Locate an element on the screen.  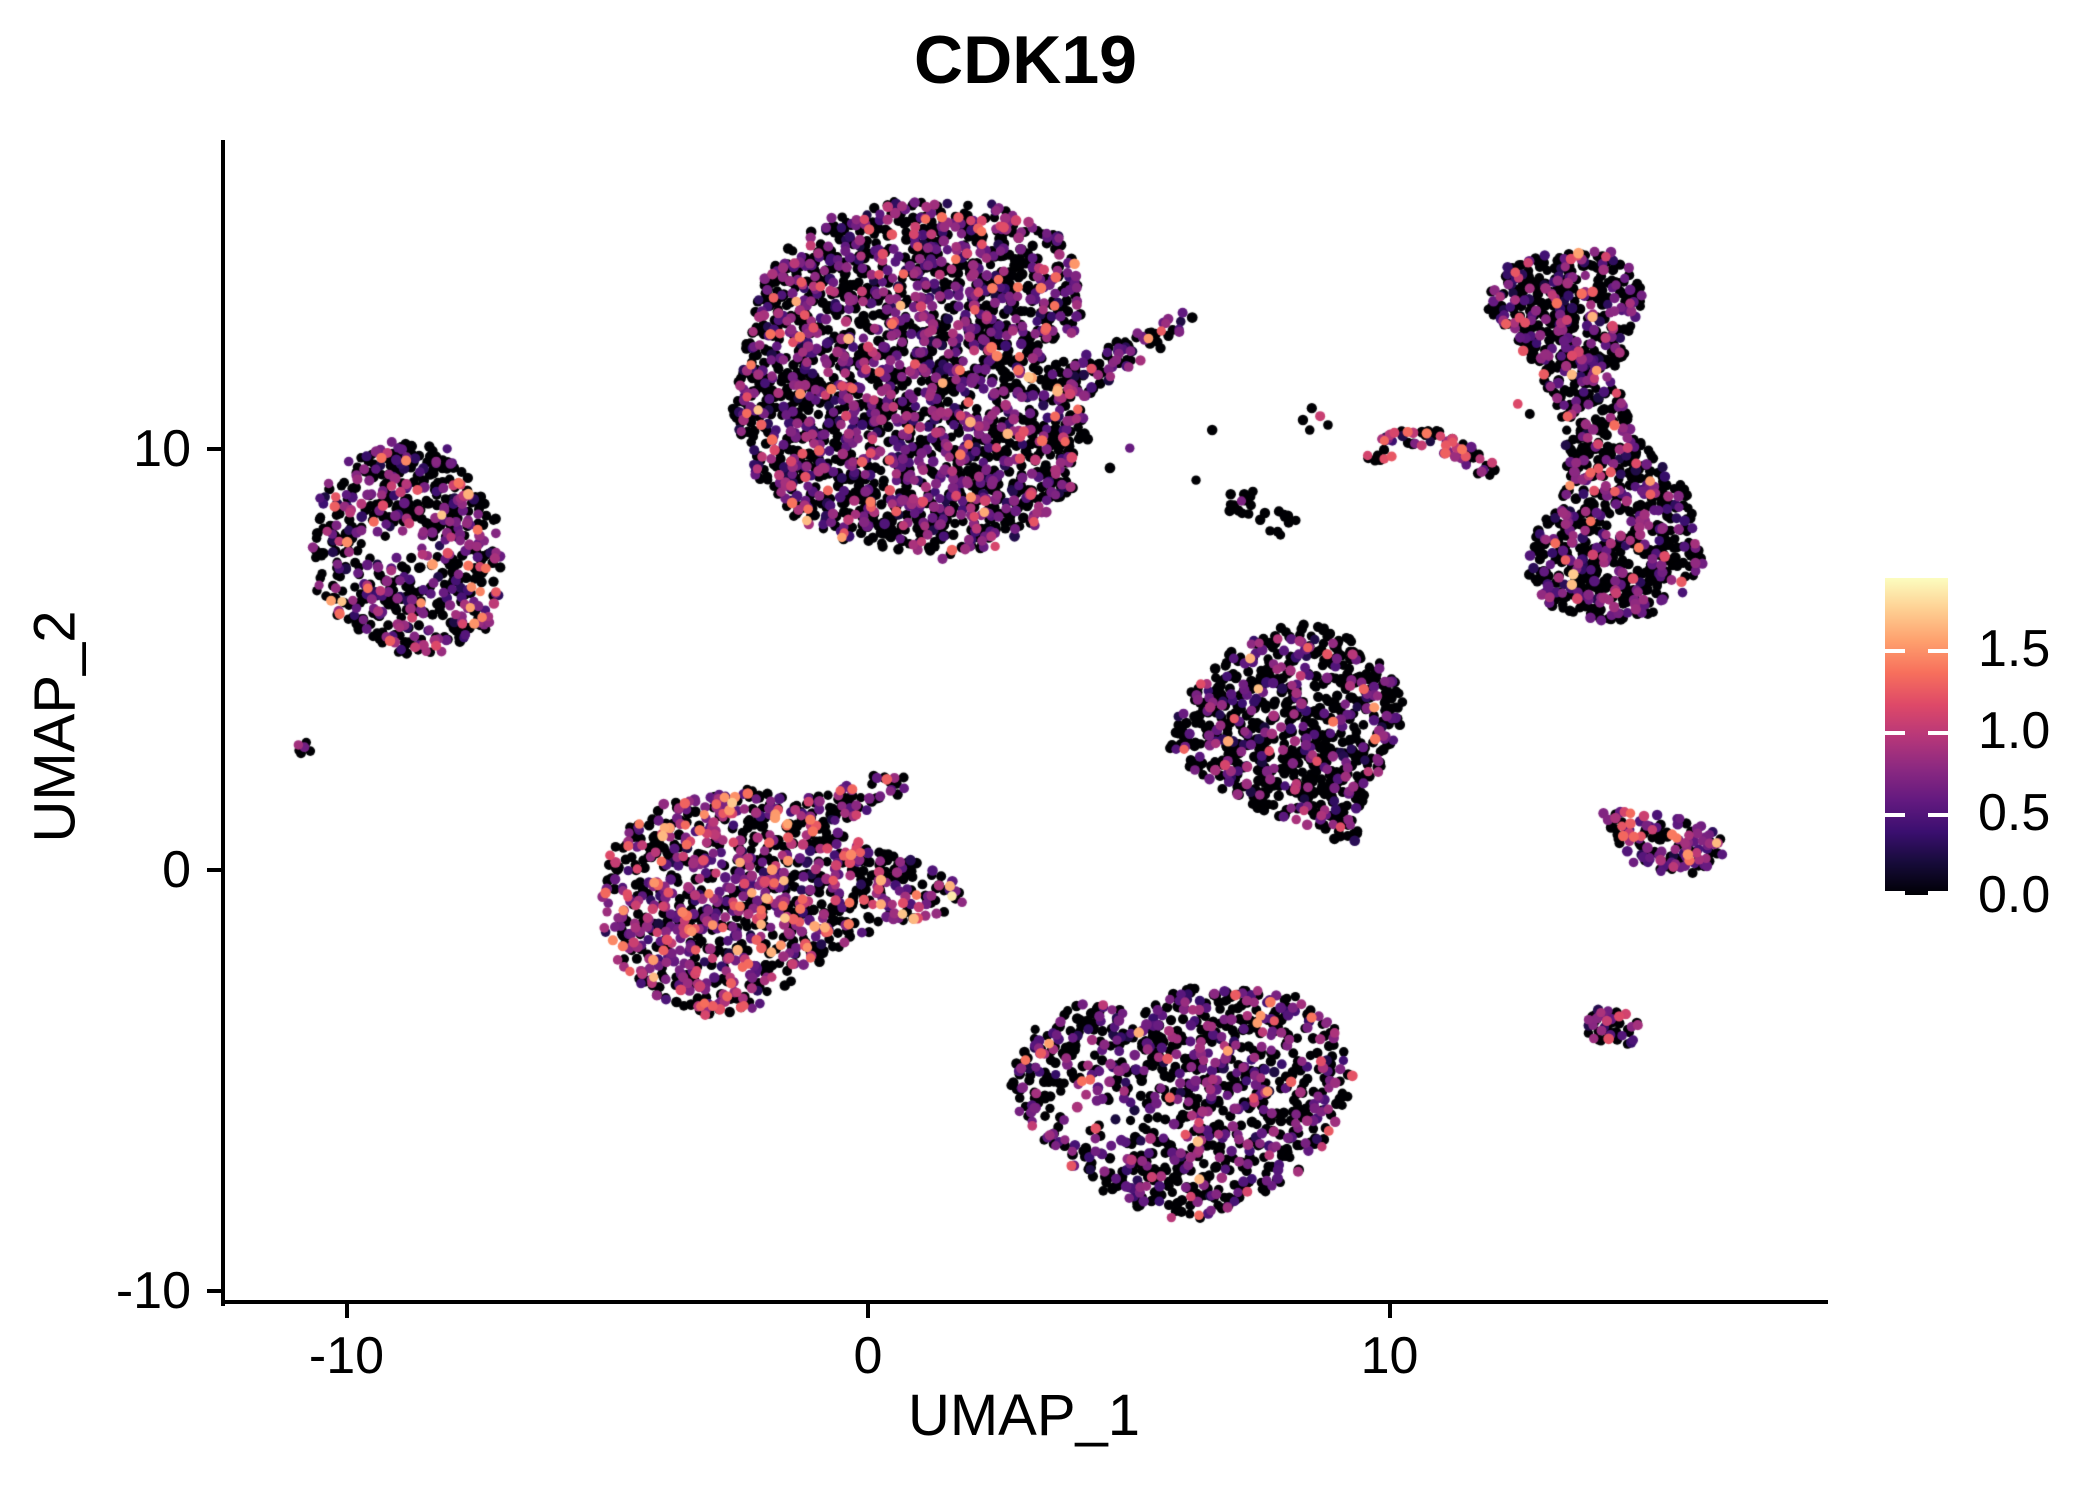
x-axis-line is located at coordinates (1024, 1302).